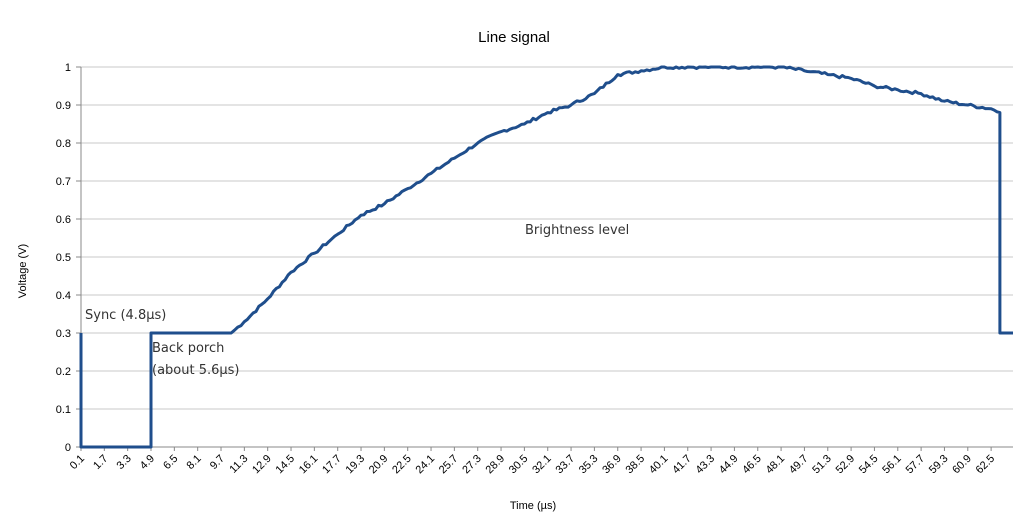 The height and width of the screenshot is (529, 1022). I want to click on x-tick-label: 25.7, so click(449, 465).